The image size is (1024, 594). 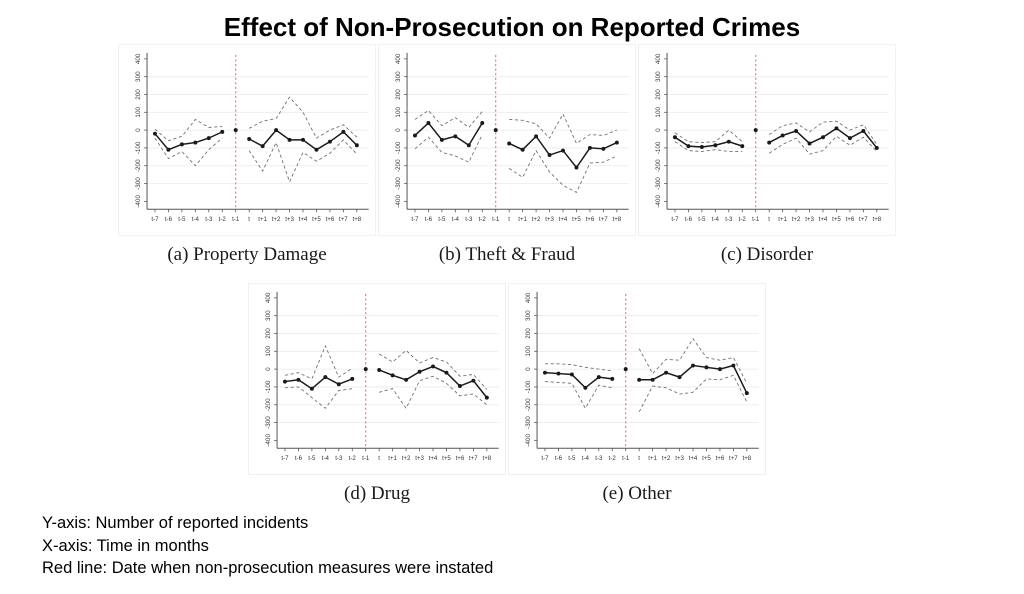 I want to click on x-tick-label: t+1, so click(x=652, y=458).